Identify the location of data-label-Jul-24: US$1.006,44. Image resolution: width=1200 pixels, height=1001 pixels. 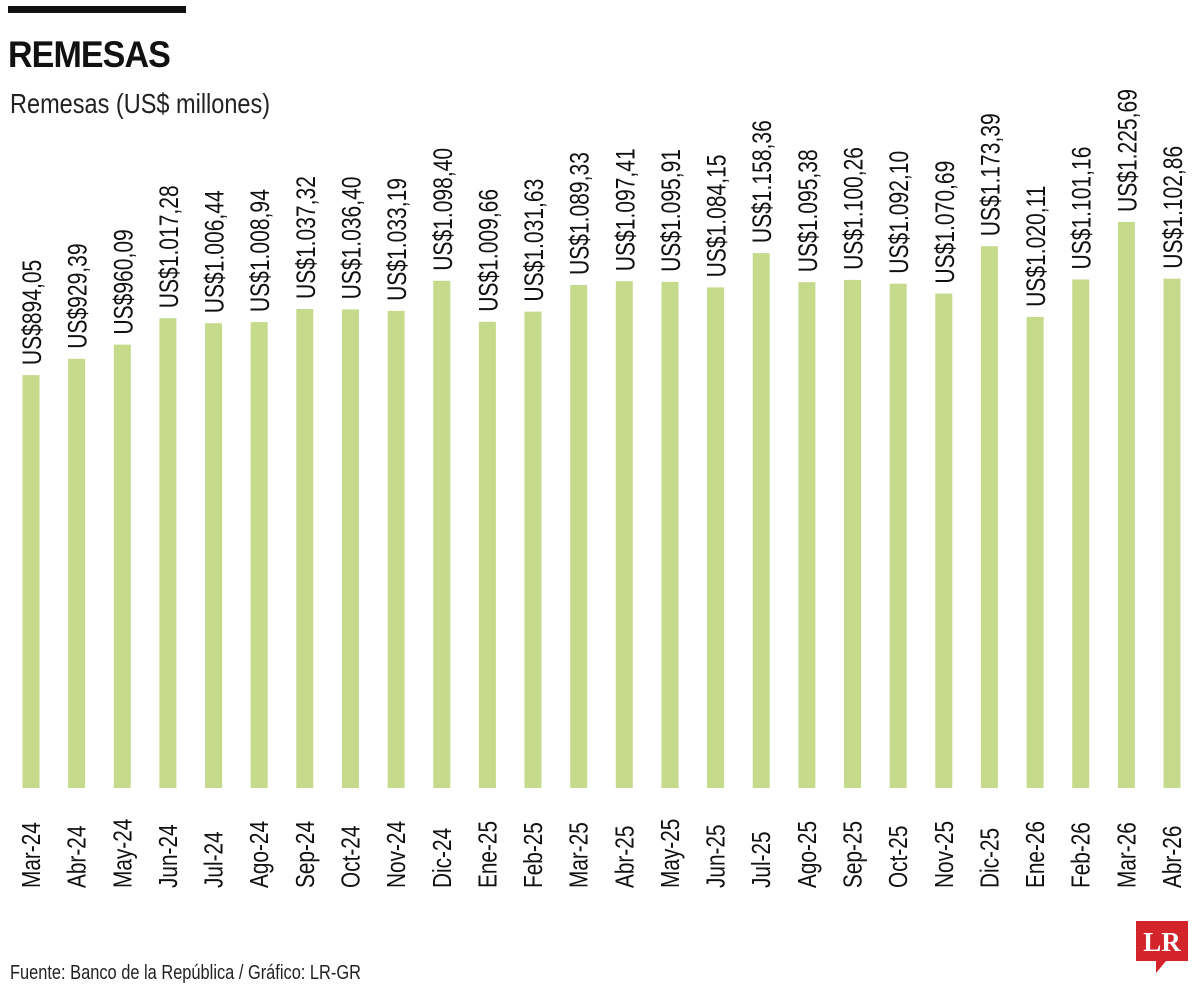
(215, 251).